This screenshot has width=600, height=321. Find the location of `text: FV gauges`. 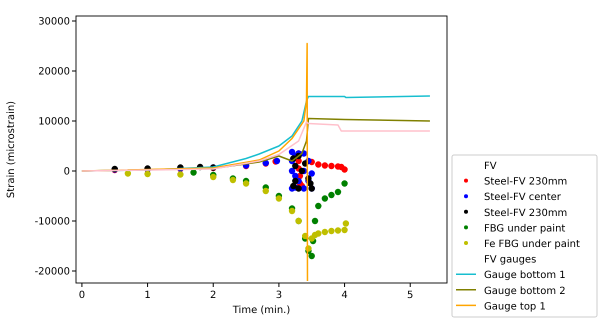

text: FV gauges is located at coordinates (510, 260).